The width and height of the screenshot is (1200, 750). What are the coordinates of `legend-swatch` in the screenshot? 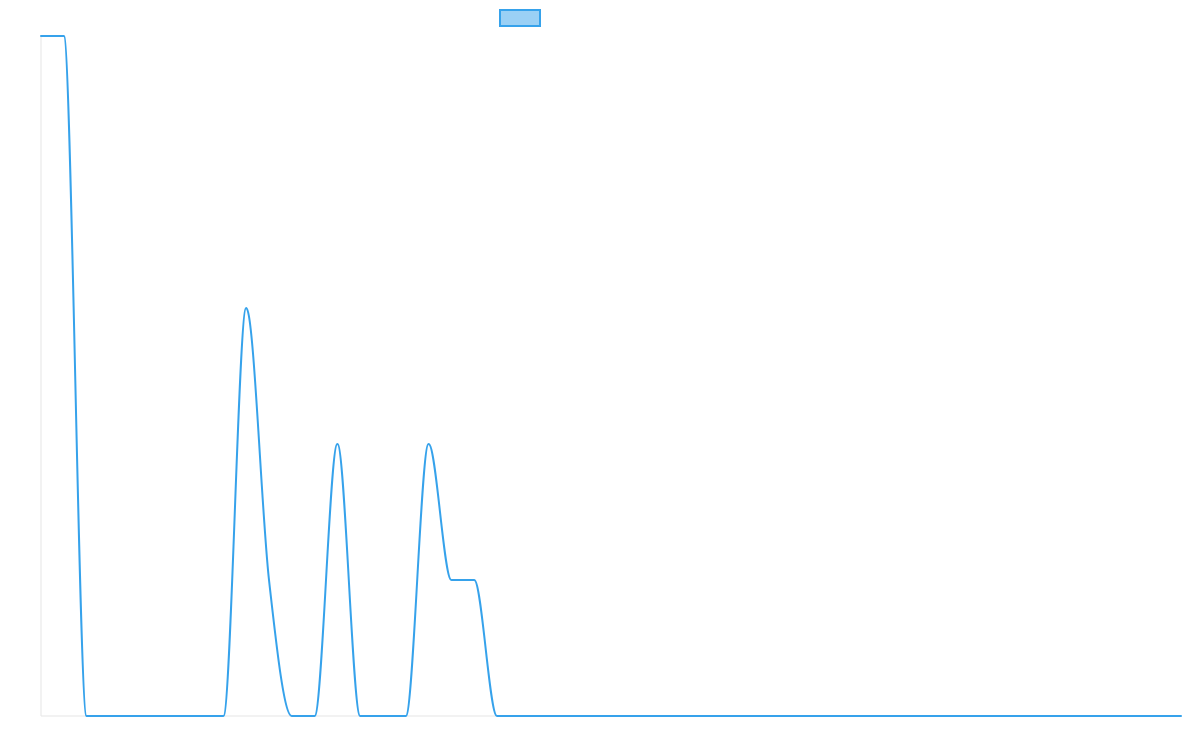 It's located at (520, 18).